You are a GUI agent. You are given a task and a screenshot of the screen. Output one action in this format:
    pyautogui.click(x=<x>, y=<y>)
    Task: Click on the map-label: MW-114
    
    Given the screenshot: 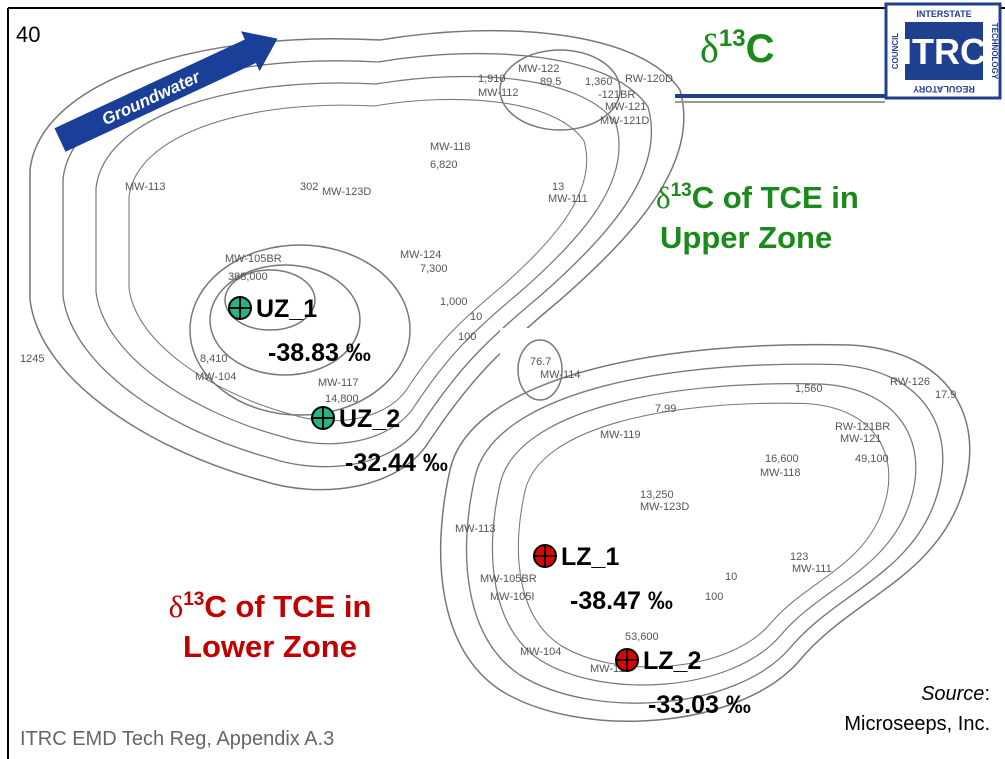 What is the action you would take?
    pyautogui.click(x=560, y=375)
    